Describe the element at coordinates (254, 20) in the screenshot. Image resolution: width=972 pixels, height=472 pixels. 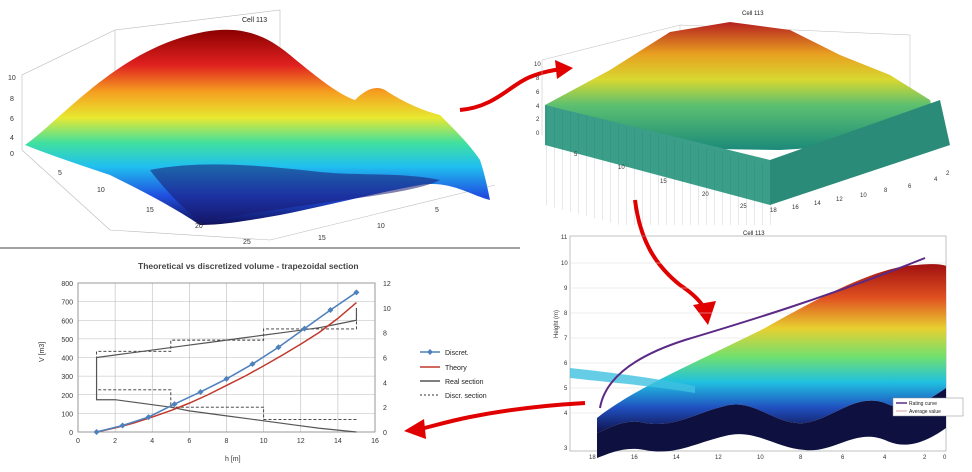
I see `panel-a-title: Cell 113` at that location.